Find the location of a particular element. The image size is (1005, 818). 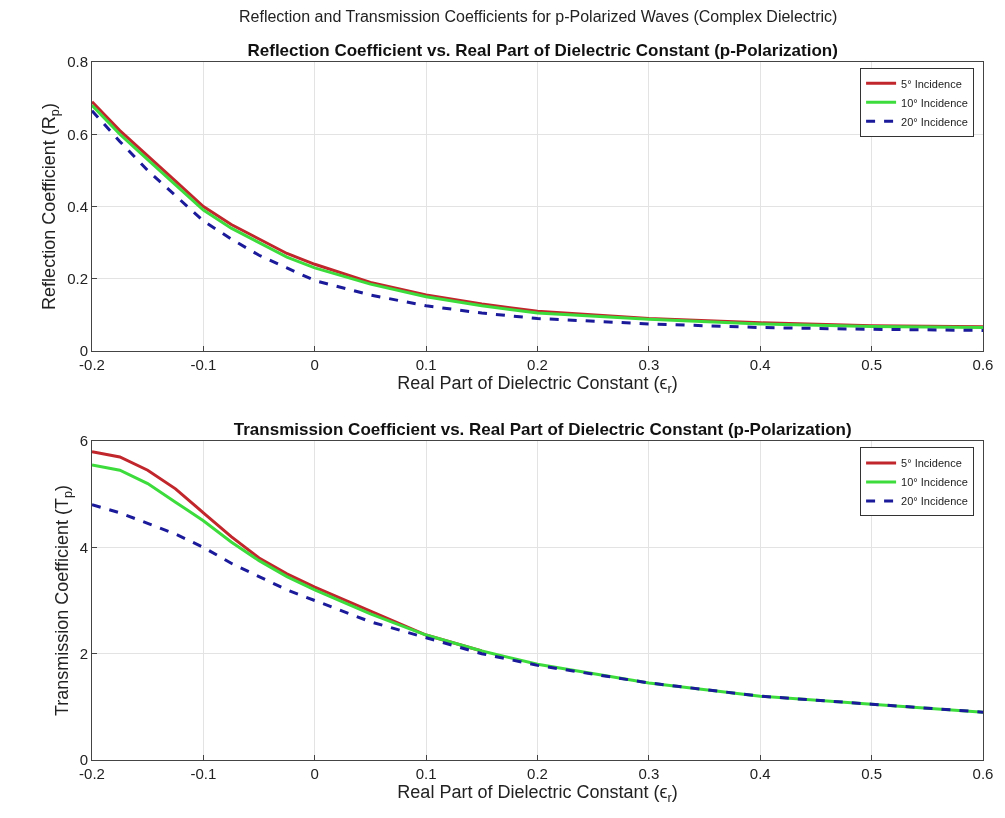

chart-title: Transmission Coefficient vs. Real Part of Dielectric Constant (p-Polarization) is located at coordinates (542, 429).